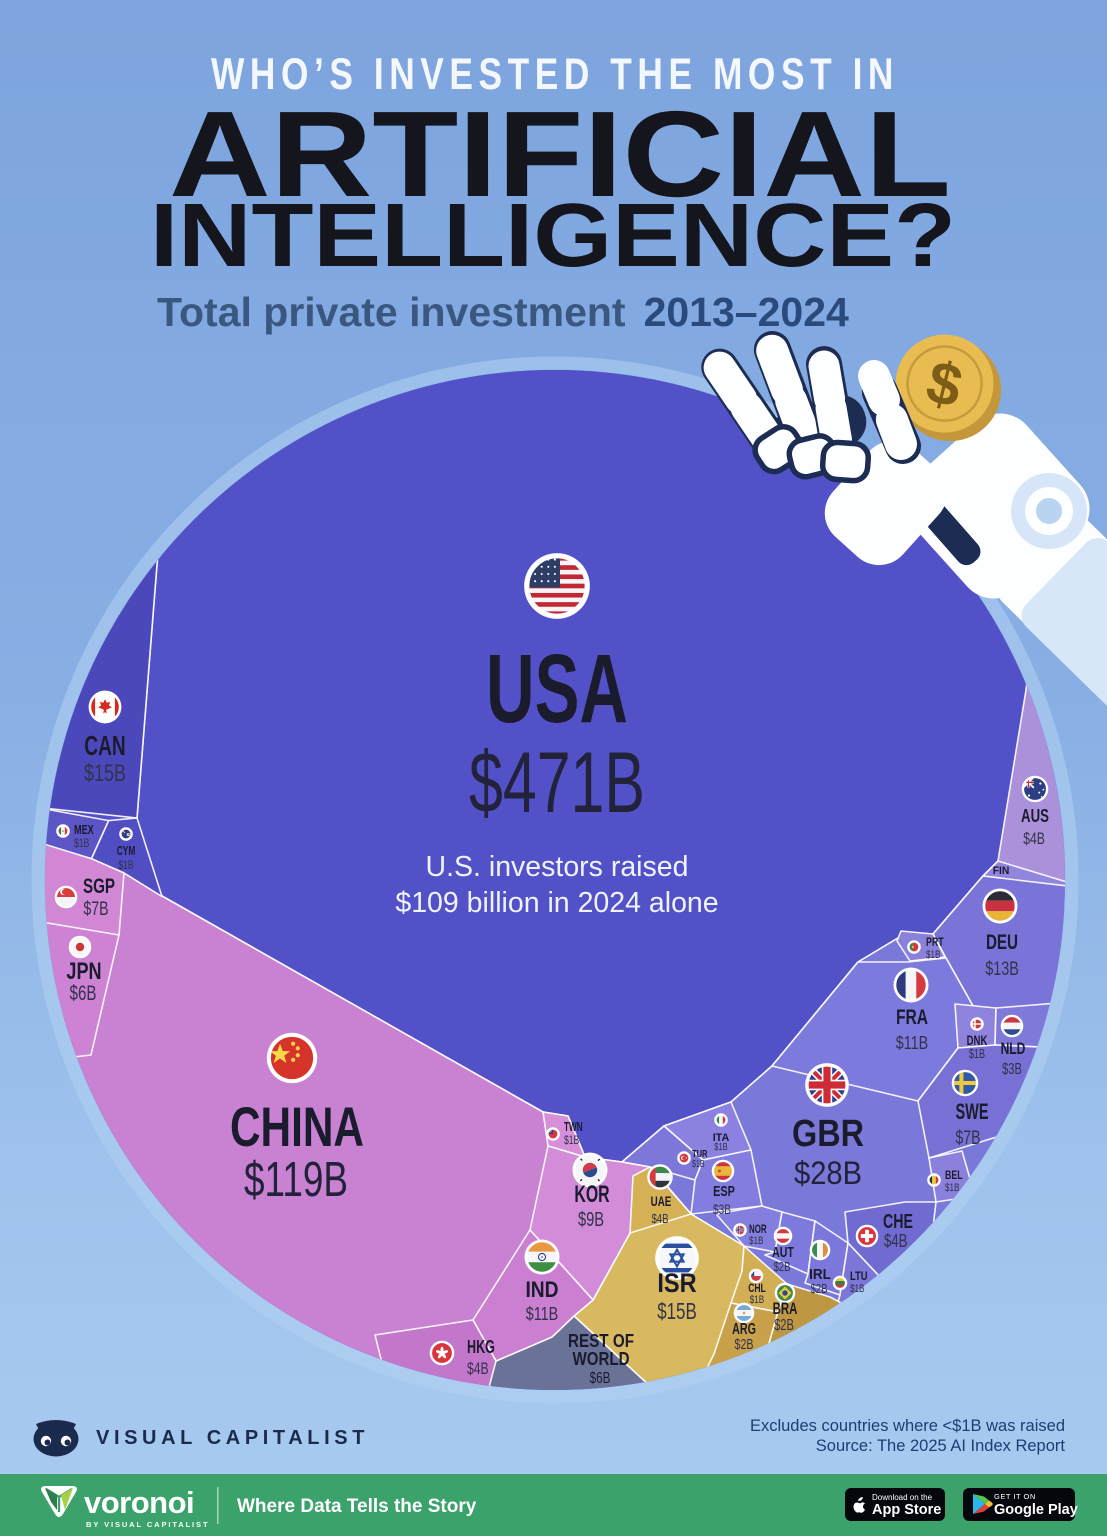  Describe the element at coordinates (935, 942) in the screenshot. I see `svg-text: PRT` at that location.